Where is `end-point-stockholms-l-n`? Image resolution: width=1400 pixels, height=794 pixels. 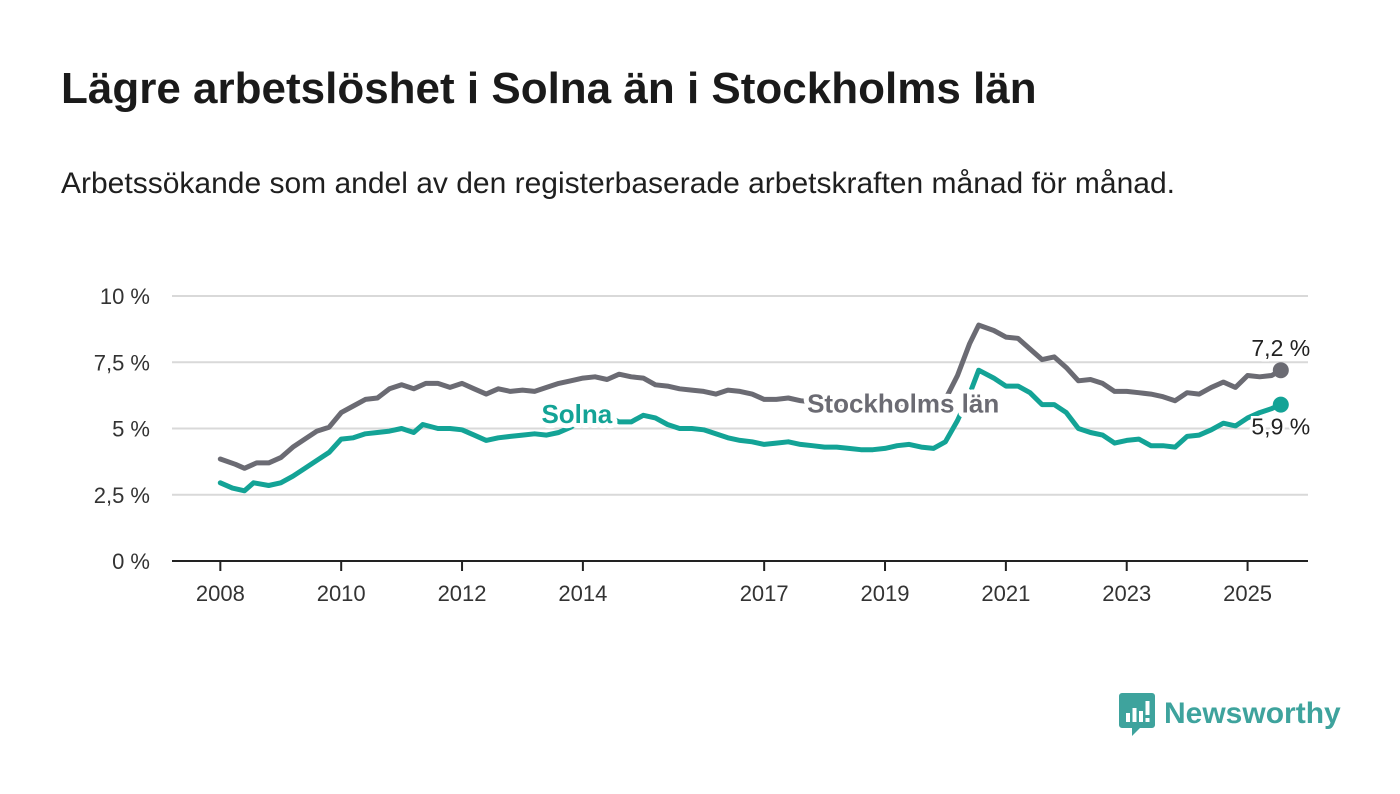
end-point-stockholms-l-n is located at coordinates (1280, 370).